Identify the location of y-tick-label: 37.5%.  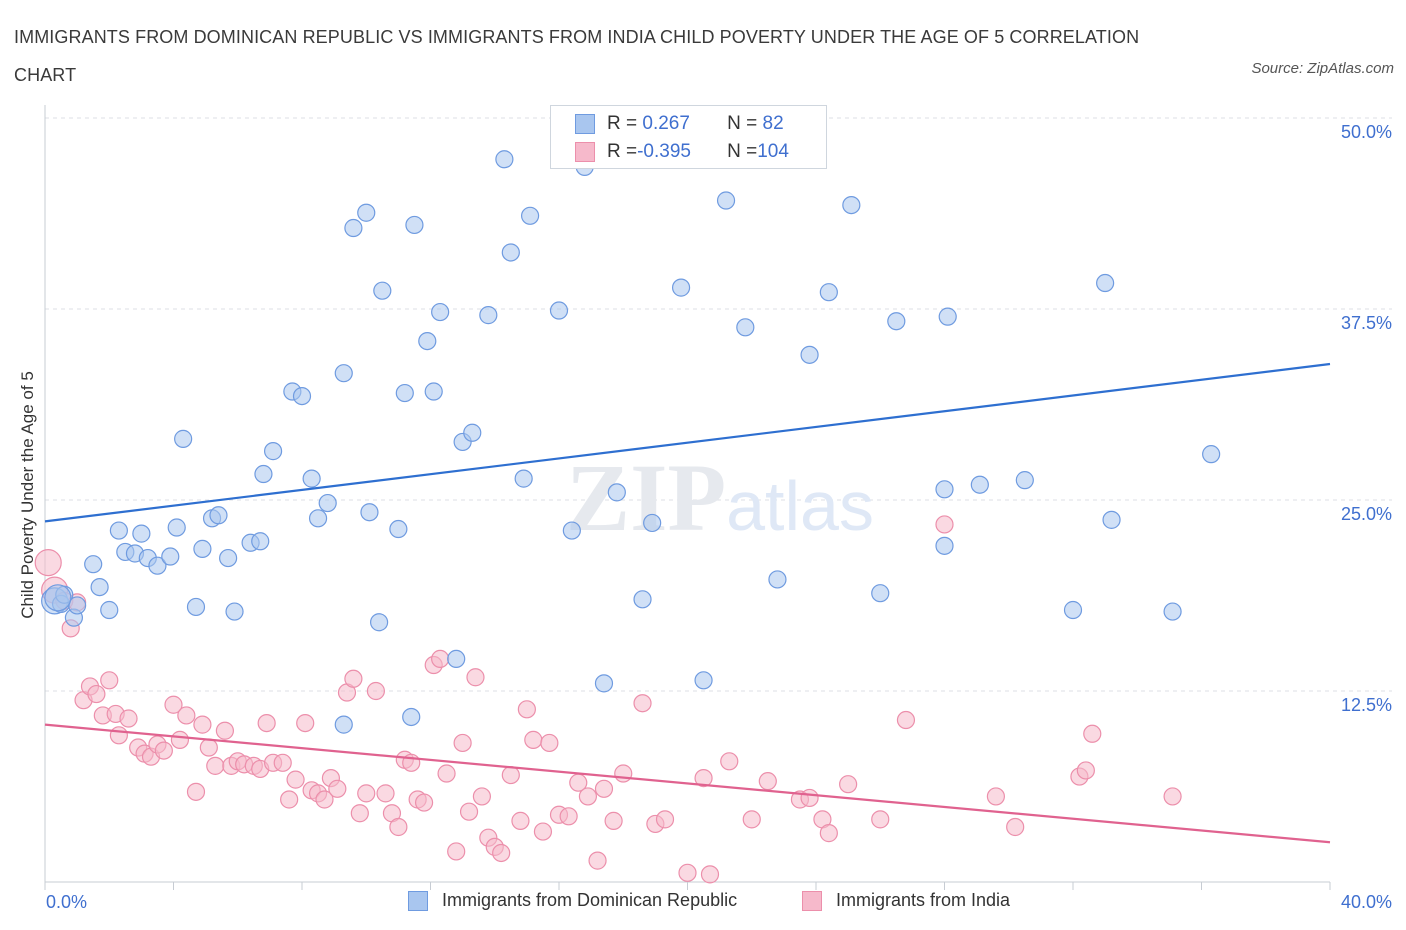
(1366, 323).